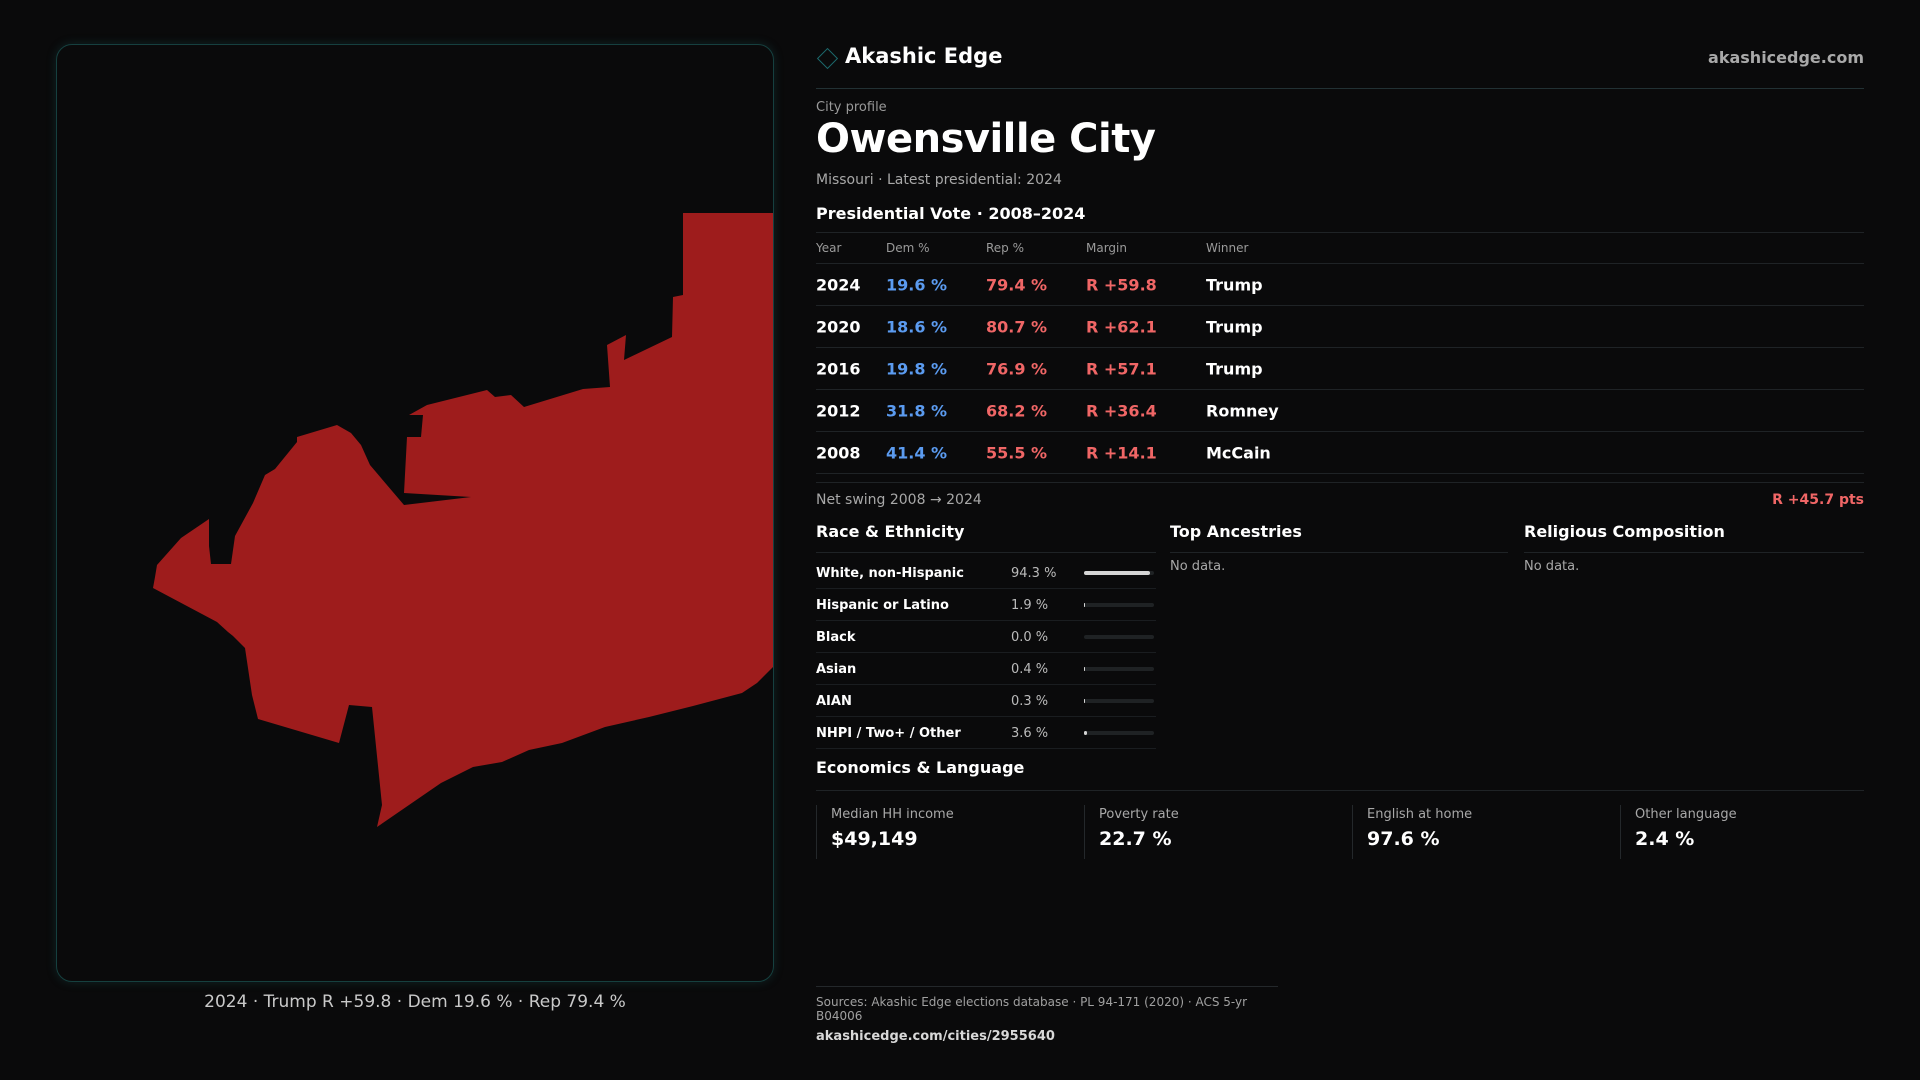 This screenshot has width=1920, height=1080. What do you see at coordinates (851, 107) in the screenshot?
I see `profile-eyebrow: City profile` at bounding box center [851, 107].